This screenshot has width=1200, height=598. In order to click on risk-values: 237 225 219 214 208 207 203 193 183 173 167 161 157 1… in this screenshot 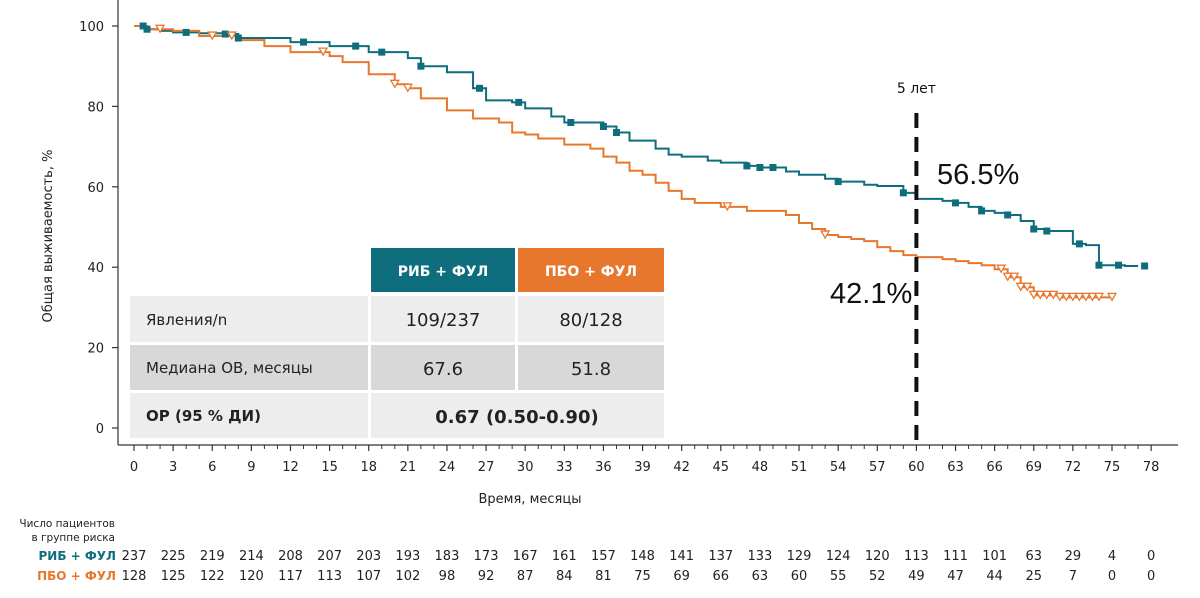, I will do `click(639, 566)`.